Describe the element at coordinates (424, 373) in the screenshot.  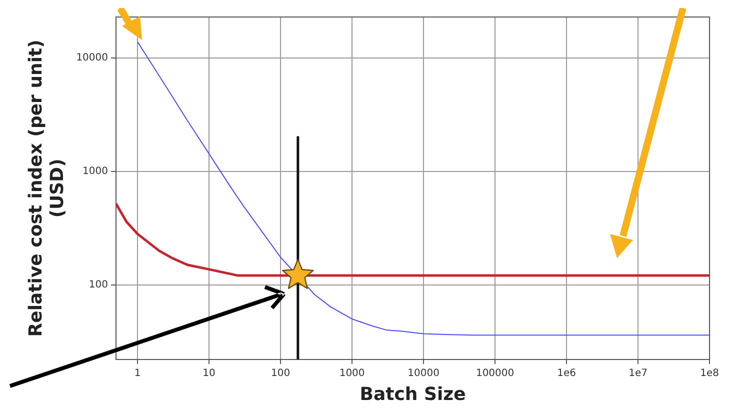
I see `x-tick-label: 10000` at that location.